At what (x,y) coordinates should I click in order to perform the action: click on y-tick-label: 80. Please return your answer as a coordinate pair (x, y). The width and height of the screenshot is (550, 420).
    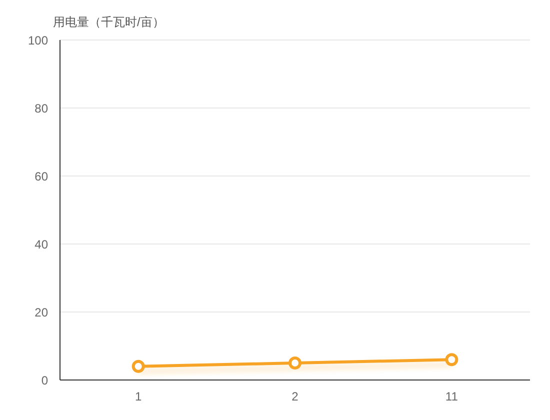
    Looking at the image, I should click on (41, 108).